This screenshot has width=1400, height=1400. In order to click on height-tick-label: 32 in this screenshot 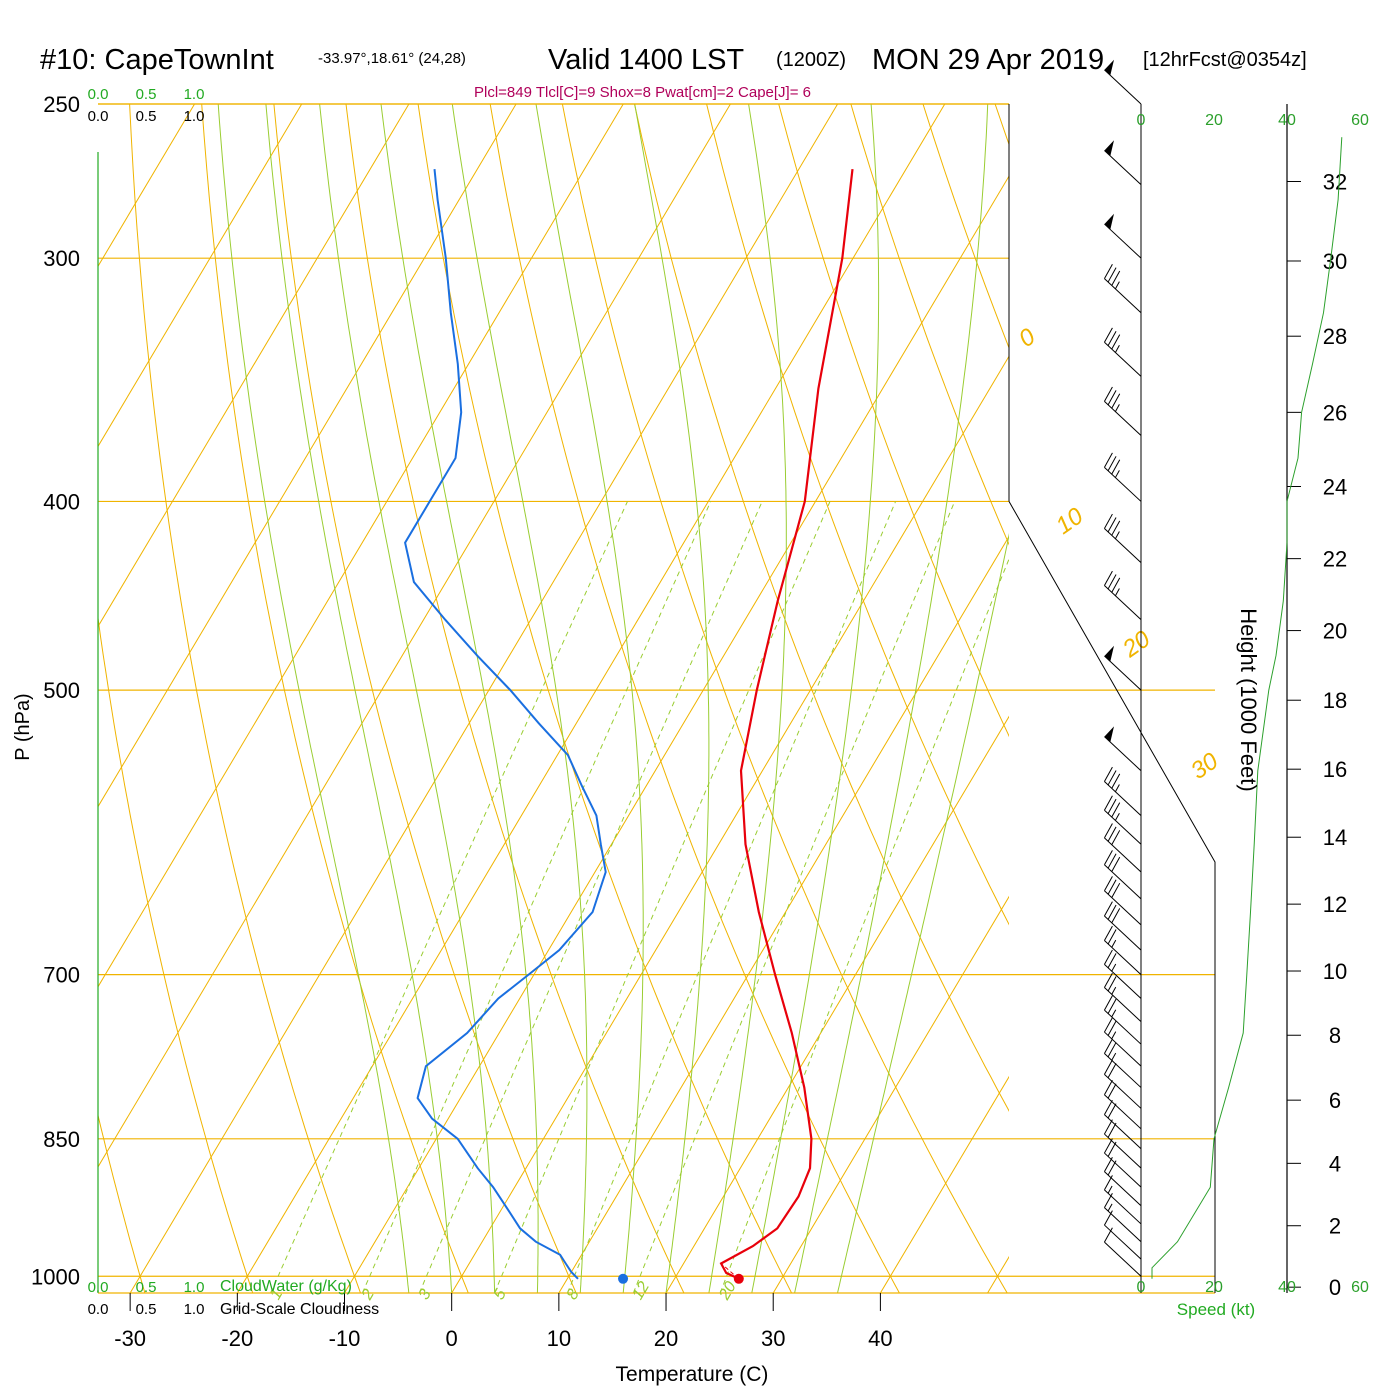, I will do `click(1335, 182)`.